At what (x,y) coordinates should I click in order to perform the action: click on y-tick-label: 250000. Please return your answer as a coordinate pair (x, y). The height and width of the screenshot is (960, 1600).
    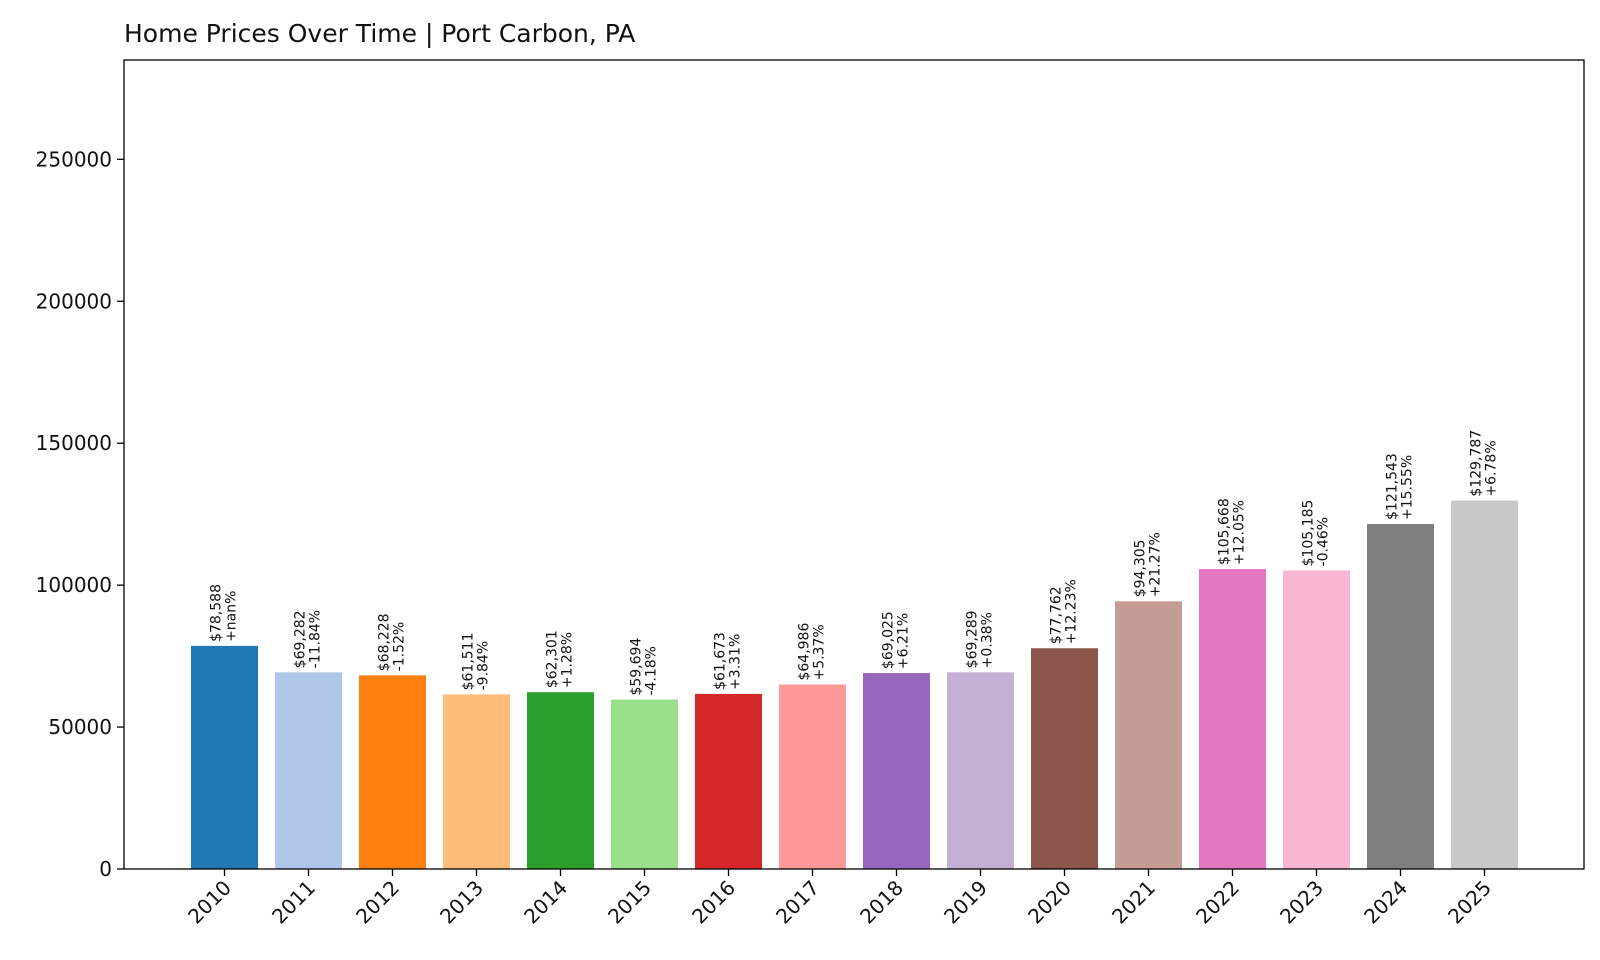
    Looking at the image, I should click on (74, 159).